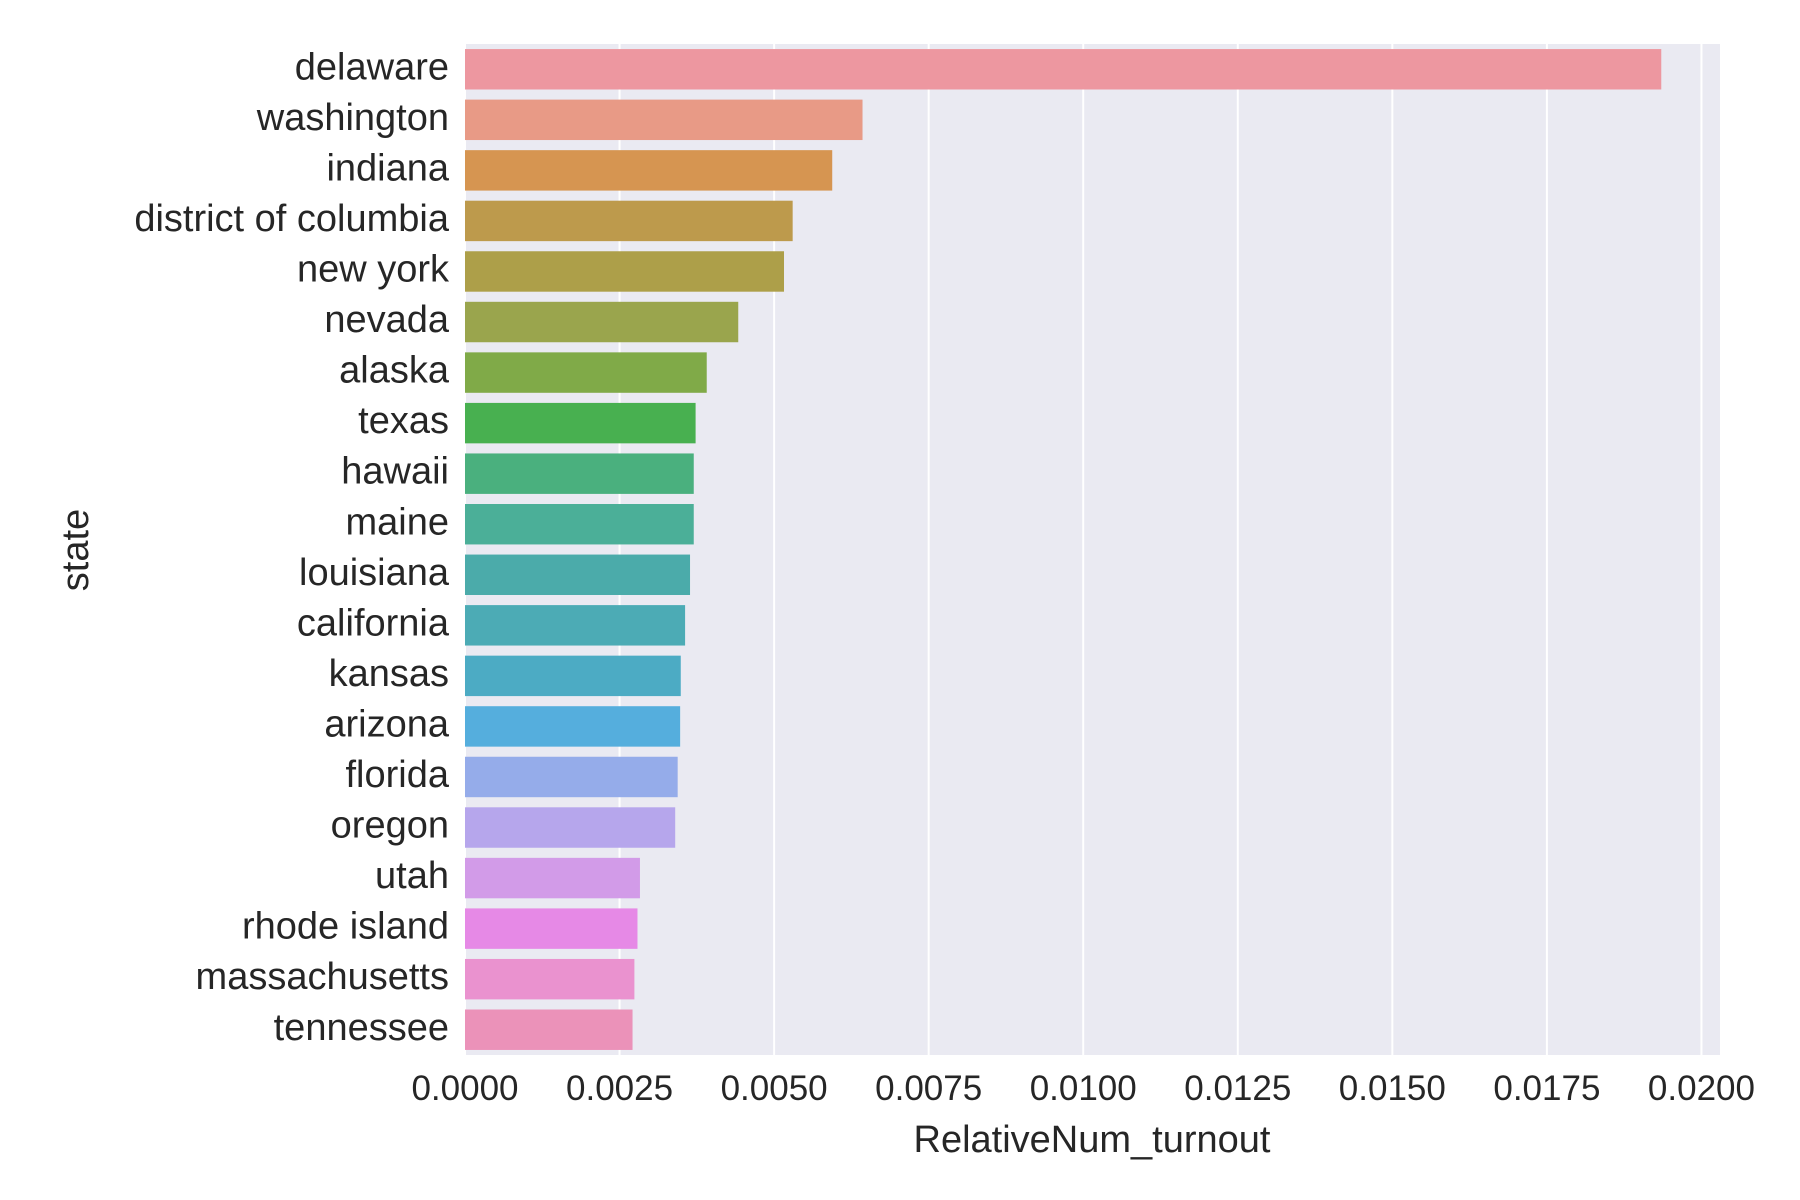 This screenshot has height=1200, width=1800. Describe the element at coordinates (352, 118) in the screenshot. I see `y-tick-label: washington` at that location.